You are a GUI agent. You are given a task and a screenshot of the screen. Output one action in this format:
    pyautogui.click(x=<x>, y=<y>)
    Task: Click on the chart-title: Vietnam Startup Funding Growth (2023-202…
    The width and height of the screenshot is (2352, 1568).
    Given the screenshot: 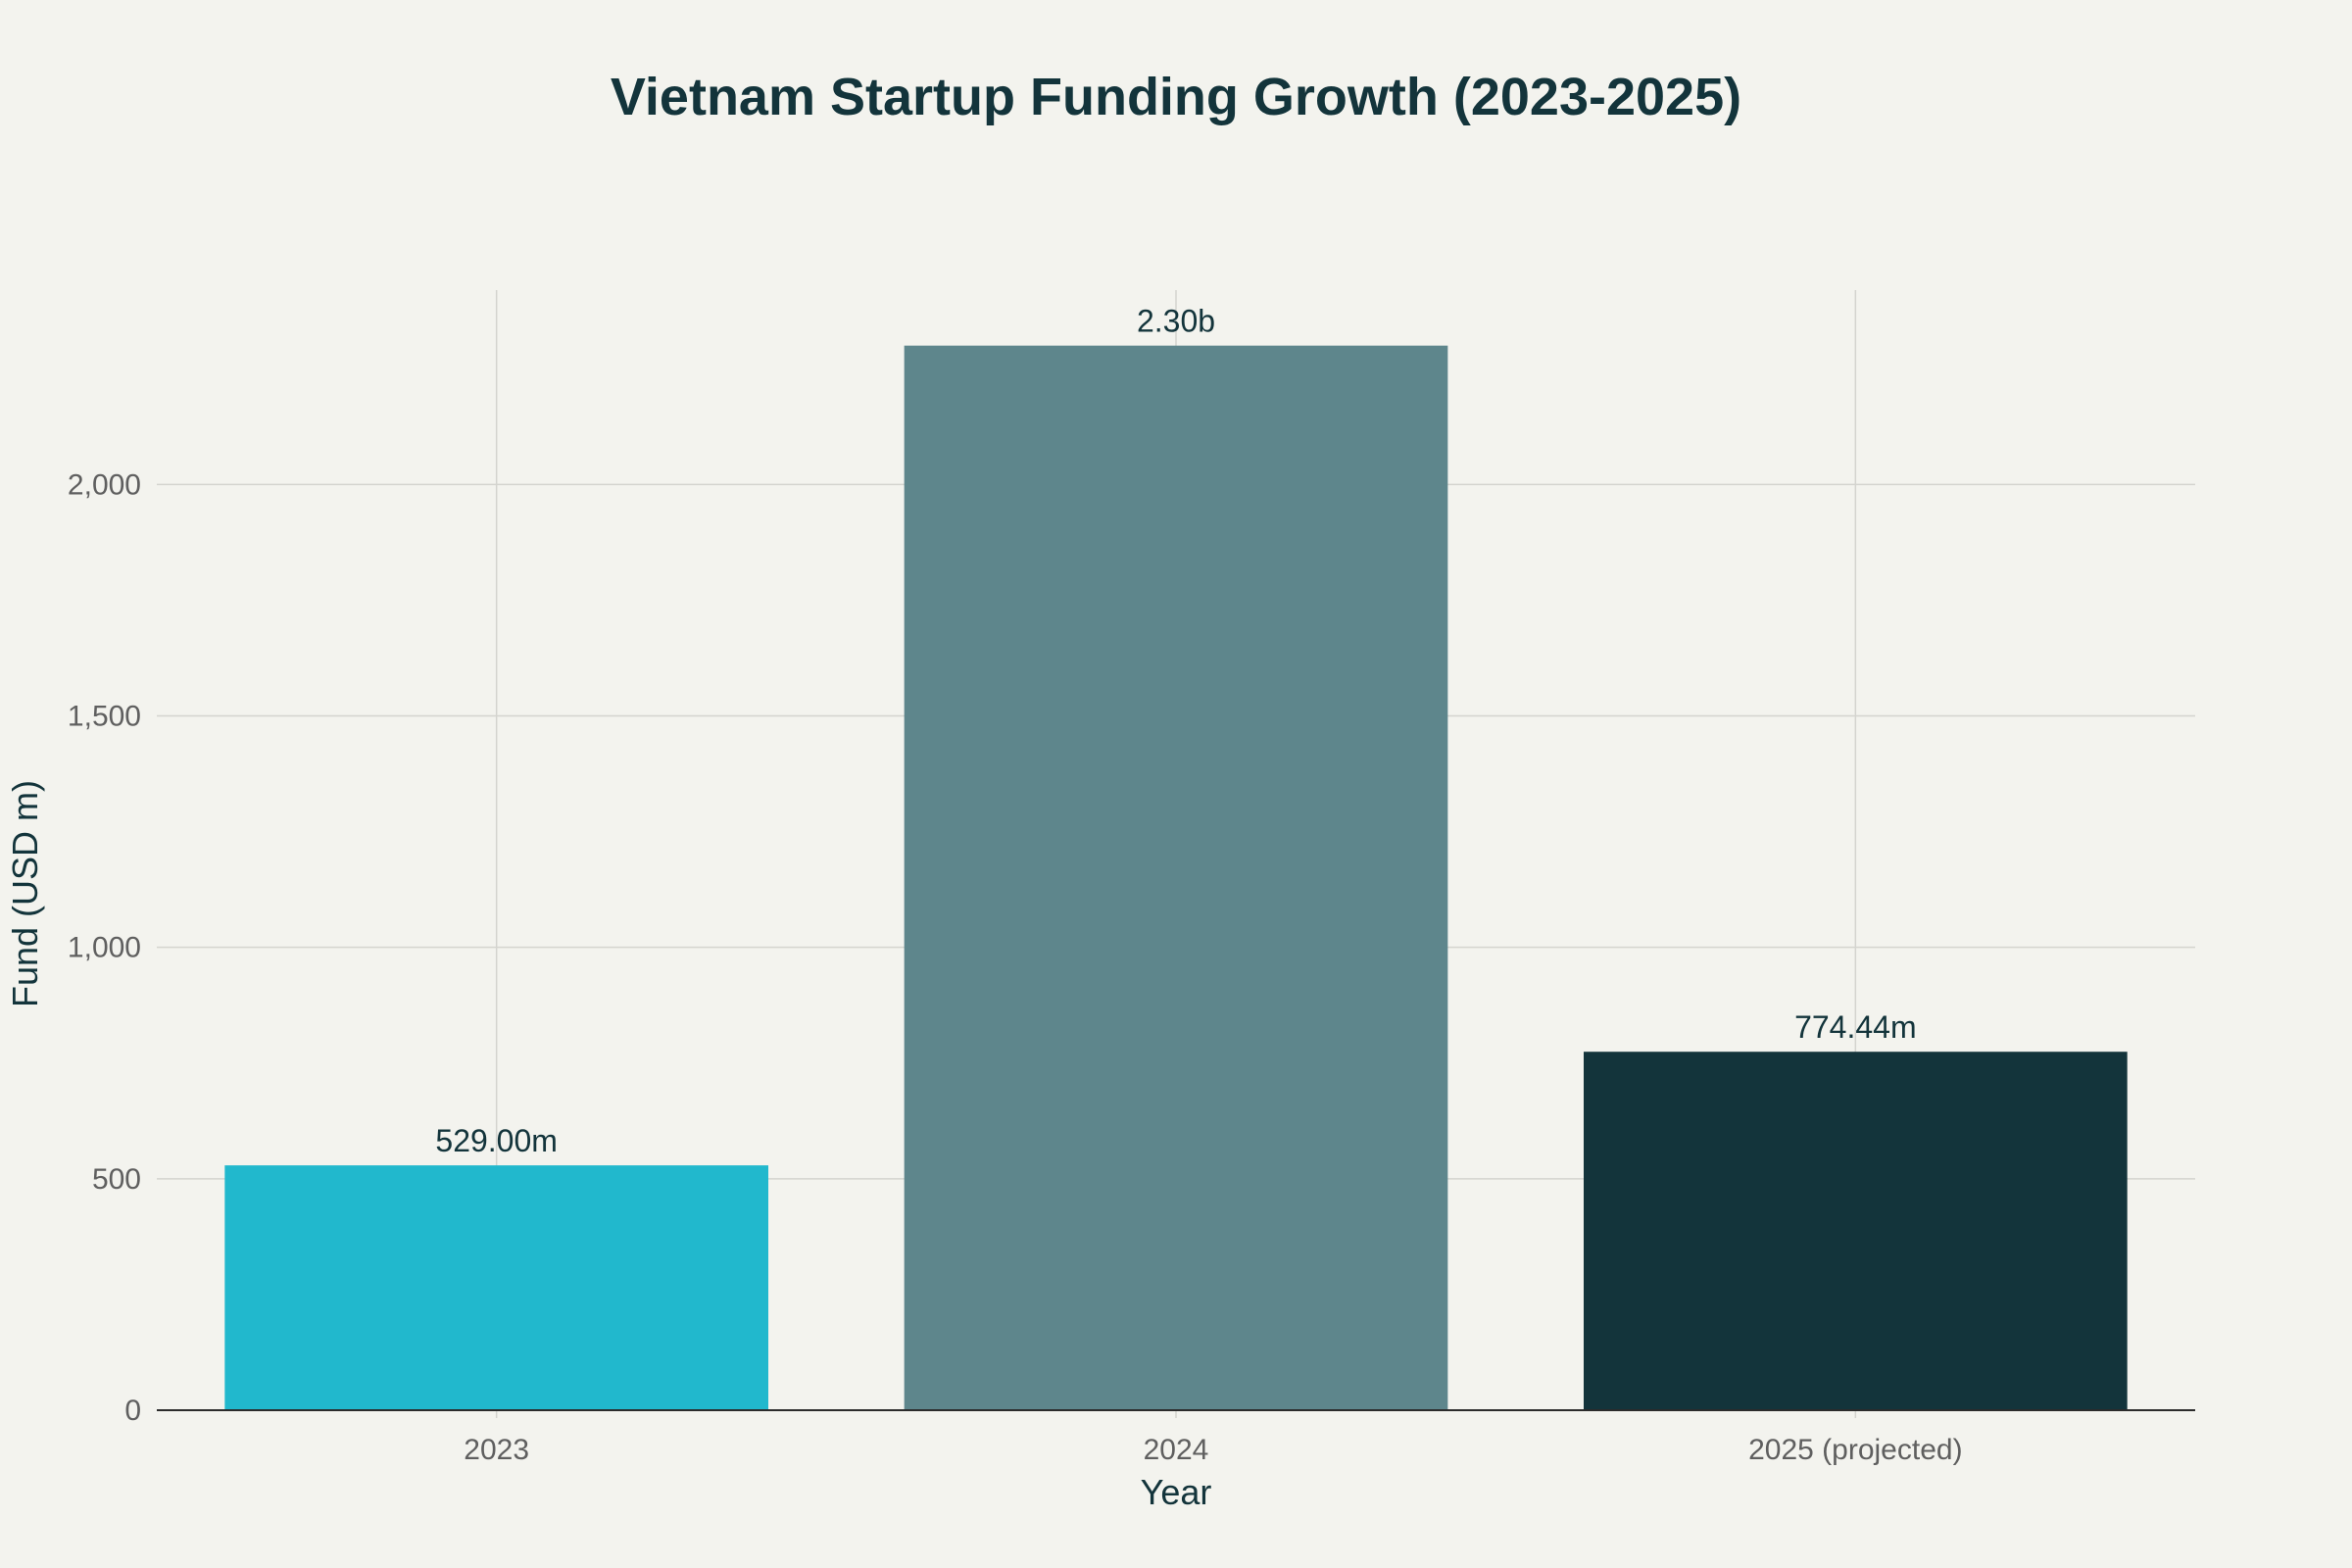 What is the action you would take?
    pyautogui.click(x=1176, y=97)
    